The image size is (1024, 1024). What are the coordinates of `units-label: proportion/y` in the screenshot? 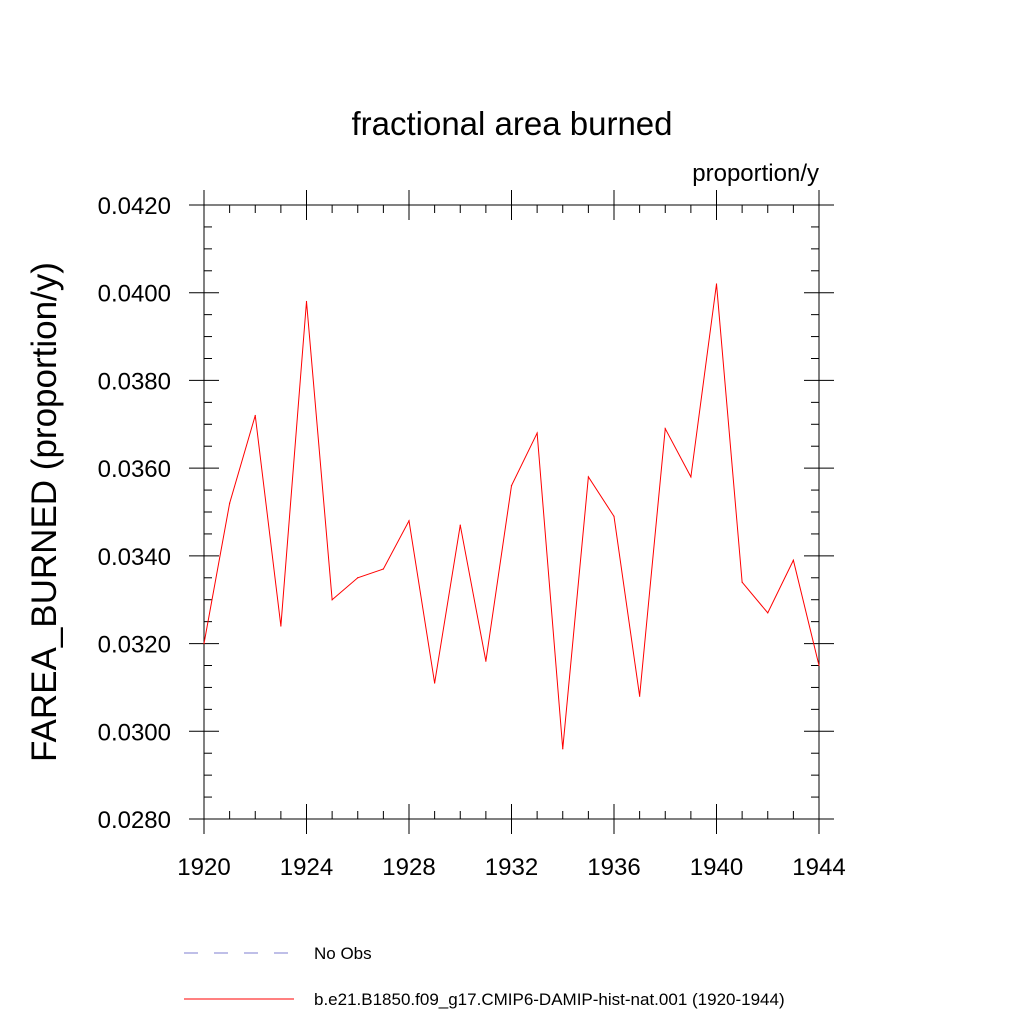 It's located at (755, 173).